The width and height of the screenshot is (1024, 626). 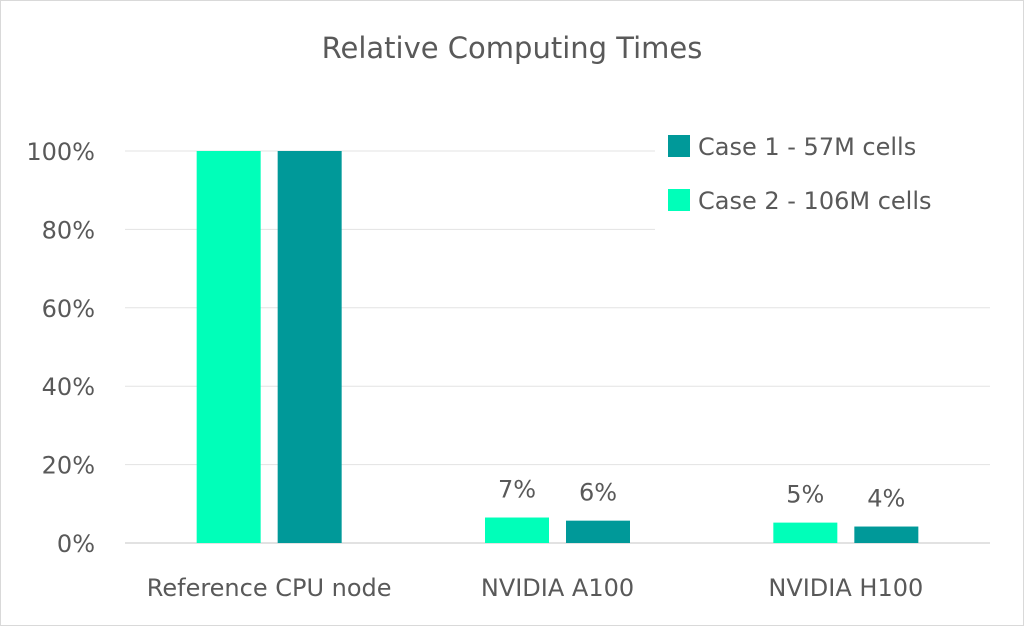 I want to click on chart-title: Relative Computing Times, so click(x=512, y=48).